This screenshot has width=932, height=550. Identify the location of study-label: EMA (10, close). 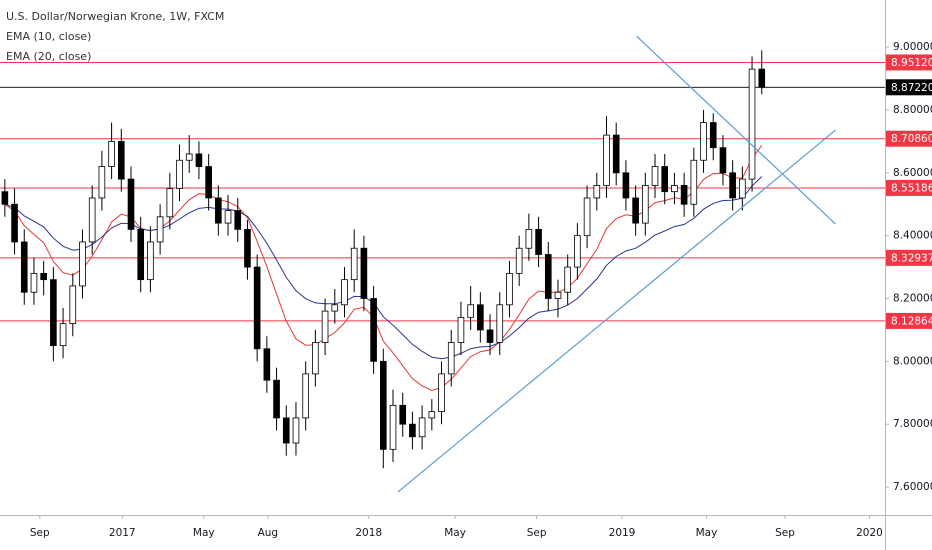
(48, 36).